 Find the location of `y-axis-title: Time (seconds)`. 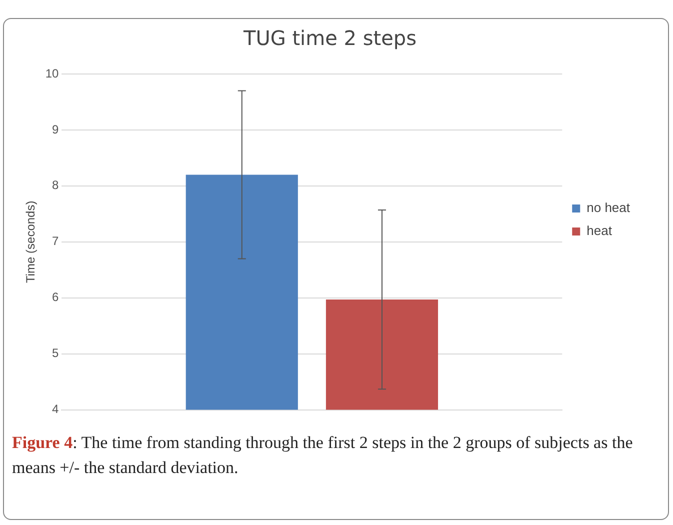

y-axis-title: Time (seconds) is located at coordinates (31, 242).